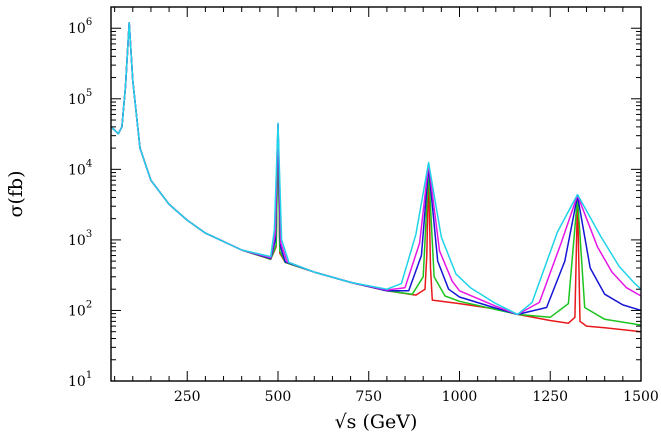  What do you see at coordinates (368, 397) in the screenshot?
I see `x-tick-label: 750` at bounding box center [368, 397].